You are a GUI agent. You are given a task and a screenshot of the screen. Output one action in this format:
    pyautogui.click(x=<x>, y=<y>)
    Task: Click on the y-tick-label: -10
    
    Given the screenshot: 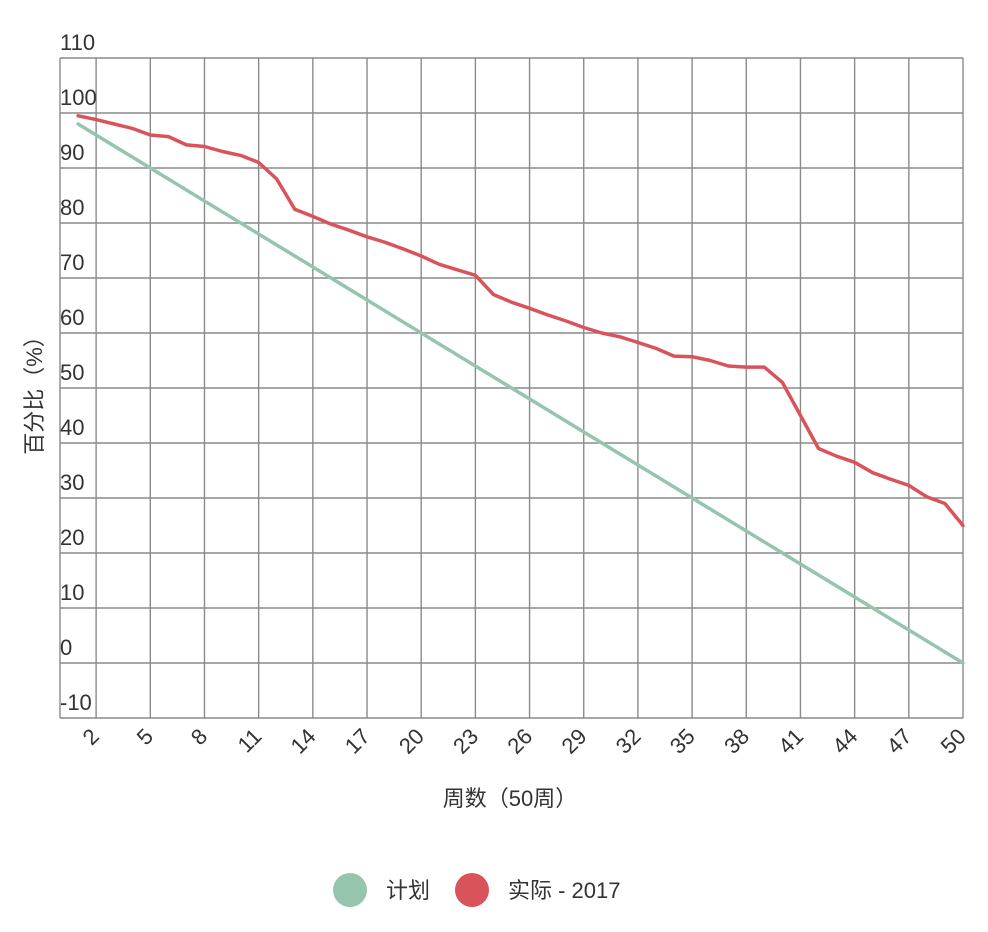 What is the action you would take?
    pyautogui.click(x=76, y=702)
    